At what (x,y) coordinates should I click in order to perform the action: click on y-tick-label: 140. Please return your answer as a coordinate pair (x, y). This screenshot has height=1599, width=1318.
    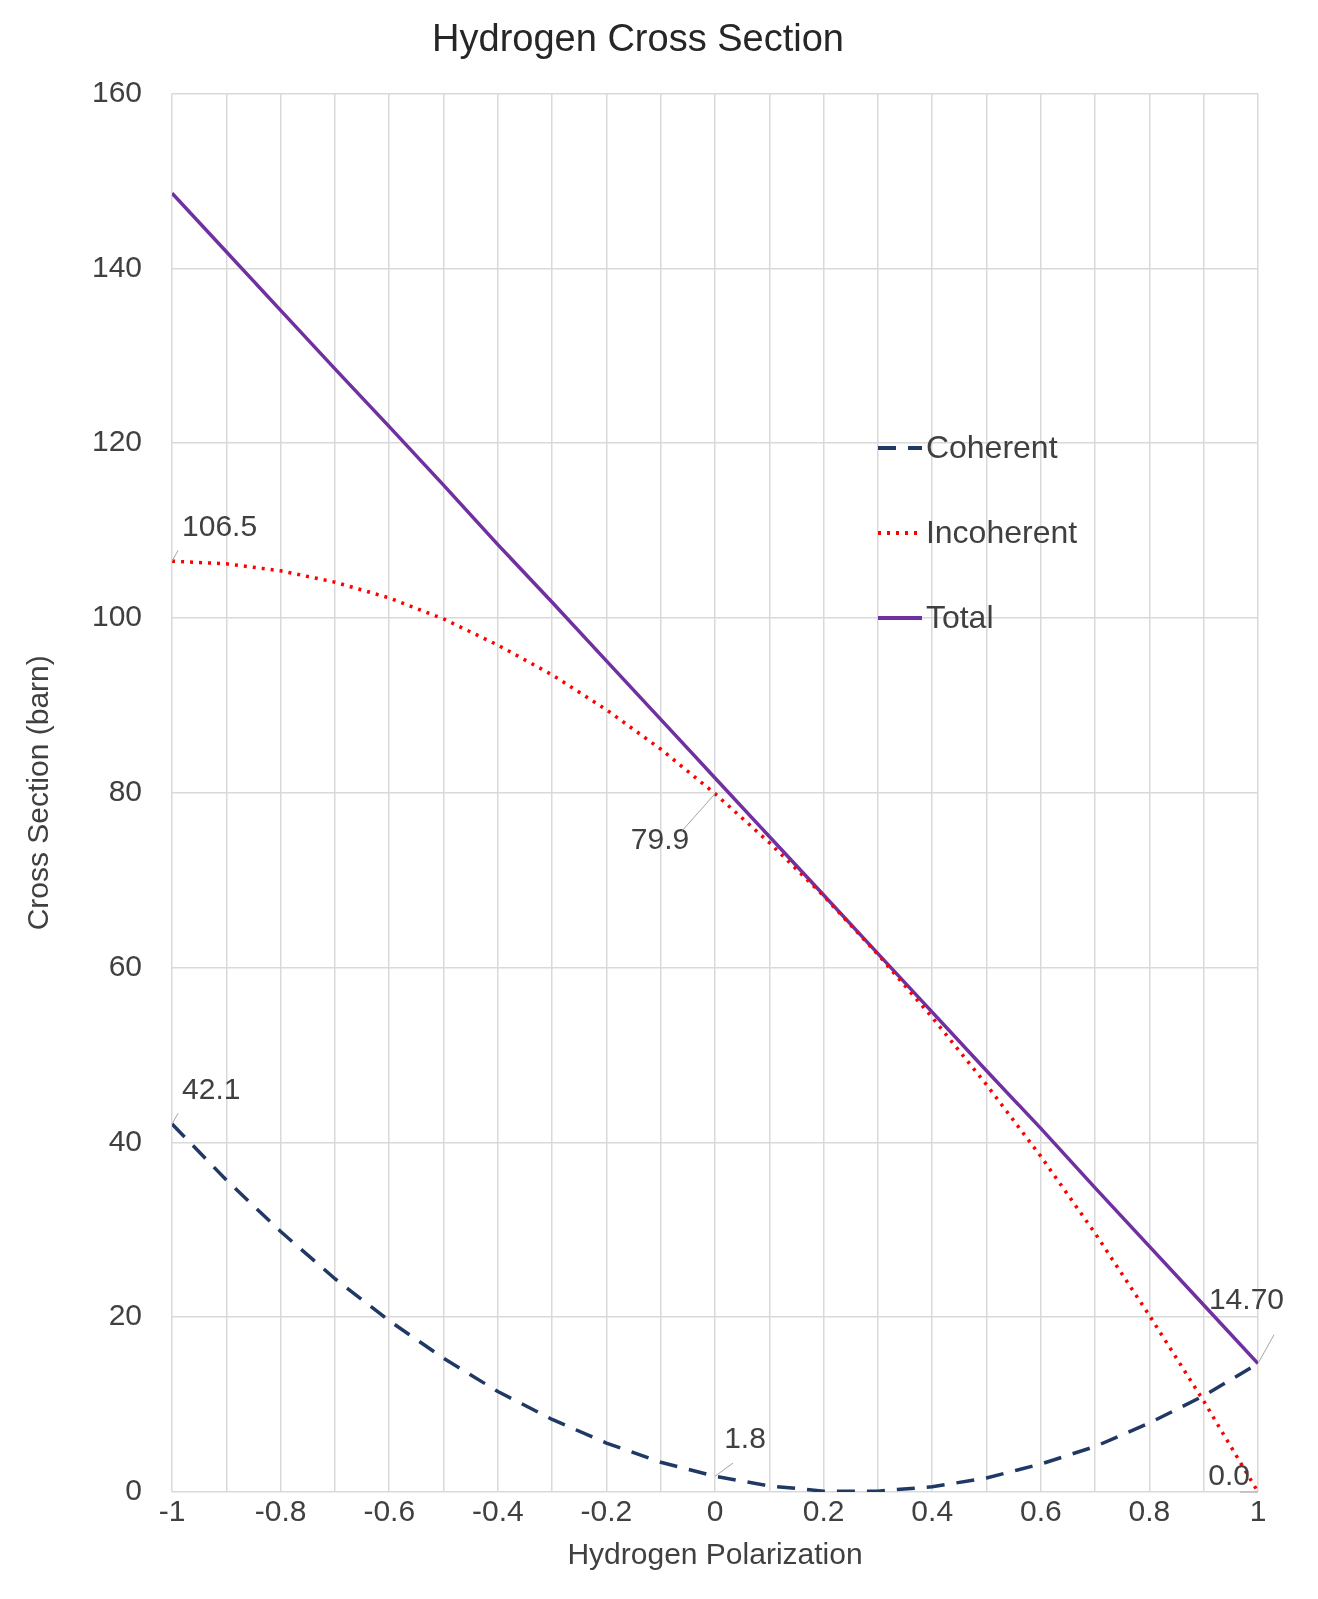
    Looking at the image, I should click on (117, 266).